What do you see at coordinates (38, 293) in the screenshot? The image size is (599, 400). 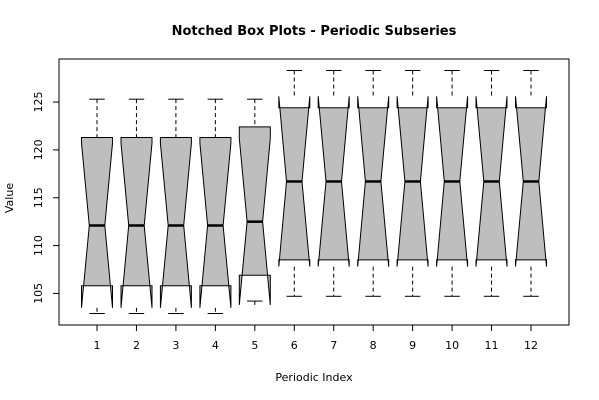 I see `y-tick-label: 105` at bounding box center [38, 293].